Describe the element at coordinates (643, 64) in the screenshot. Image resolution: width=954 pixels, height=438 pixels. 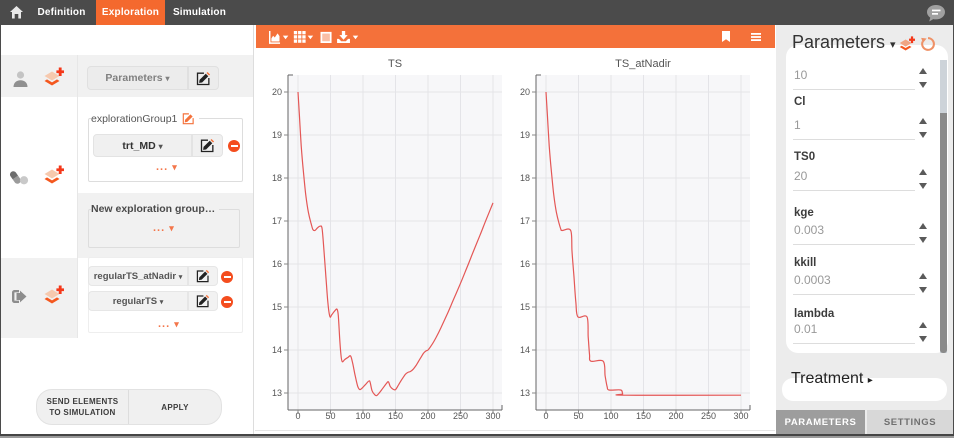
I see `svg-text: TS_atNadir` at that location.